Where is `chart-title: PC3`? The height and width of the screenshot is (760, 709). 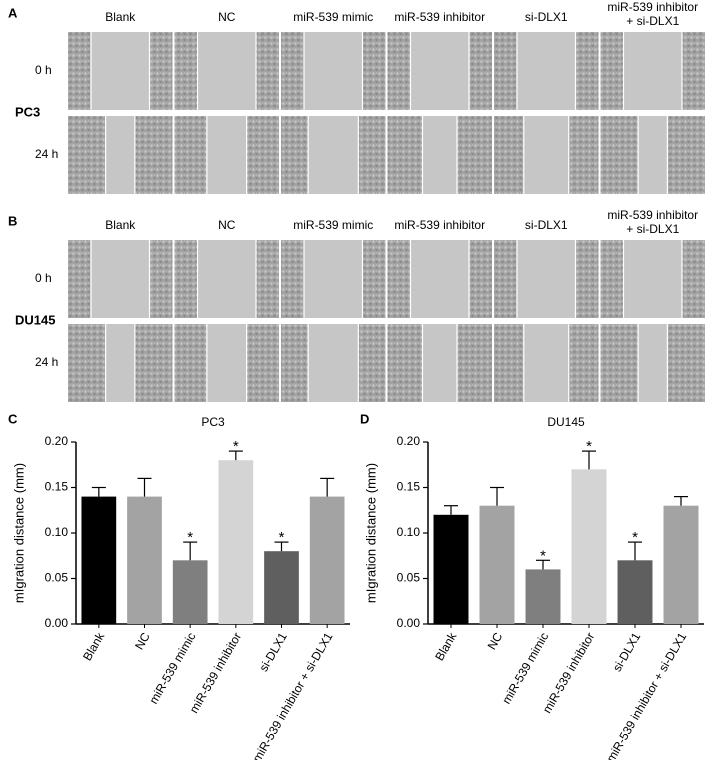 chart-title: PC3 is located at coordinates (213, 422).